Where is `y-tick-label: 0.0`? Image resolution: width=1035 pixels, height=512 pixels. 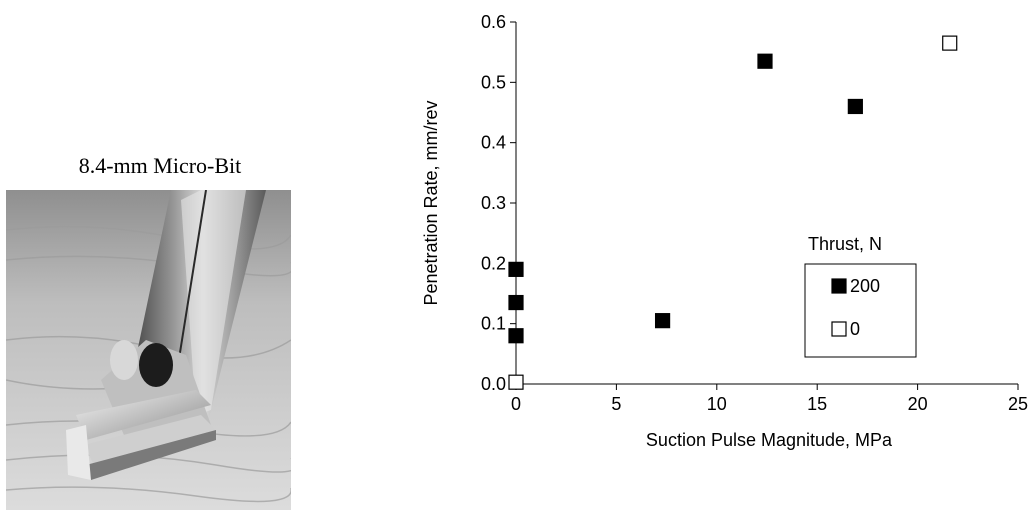 y-tick-label: 0.0 is located at coordinates (493, 384).